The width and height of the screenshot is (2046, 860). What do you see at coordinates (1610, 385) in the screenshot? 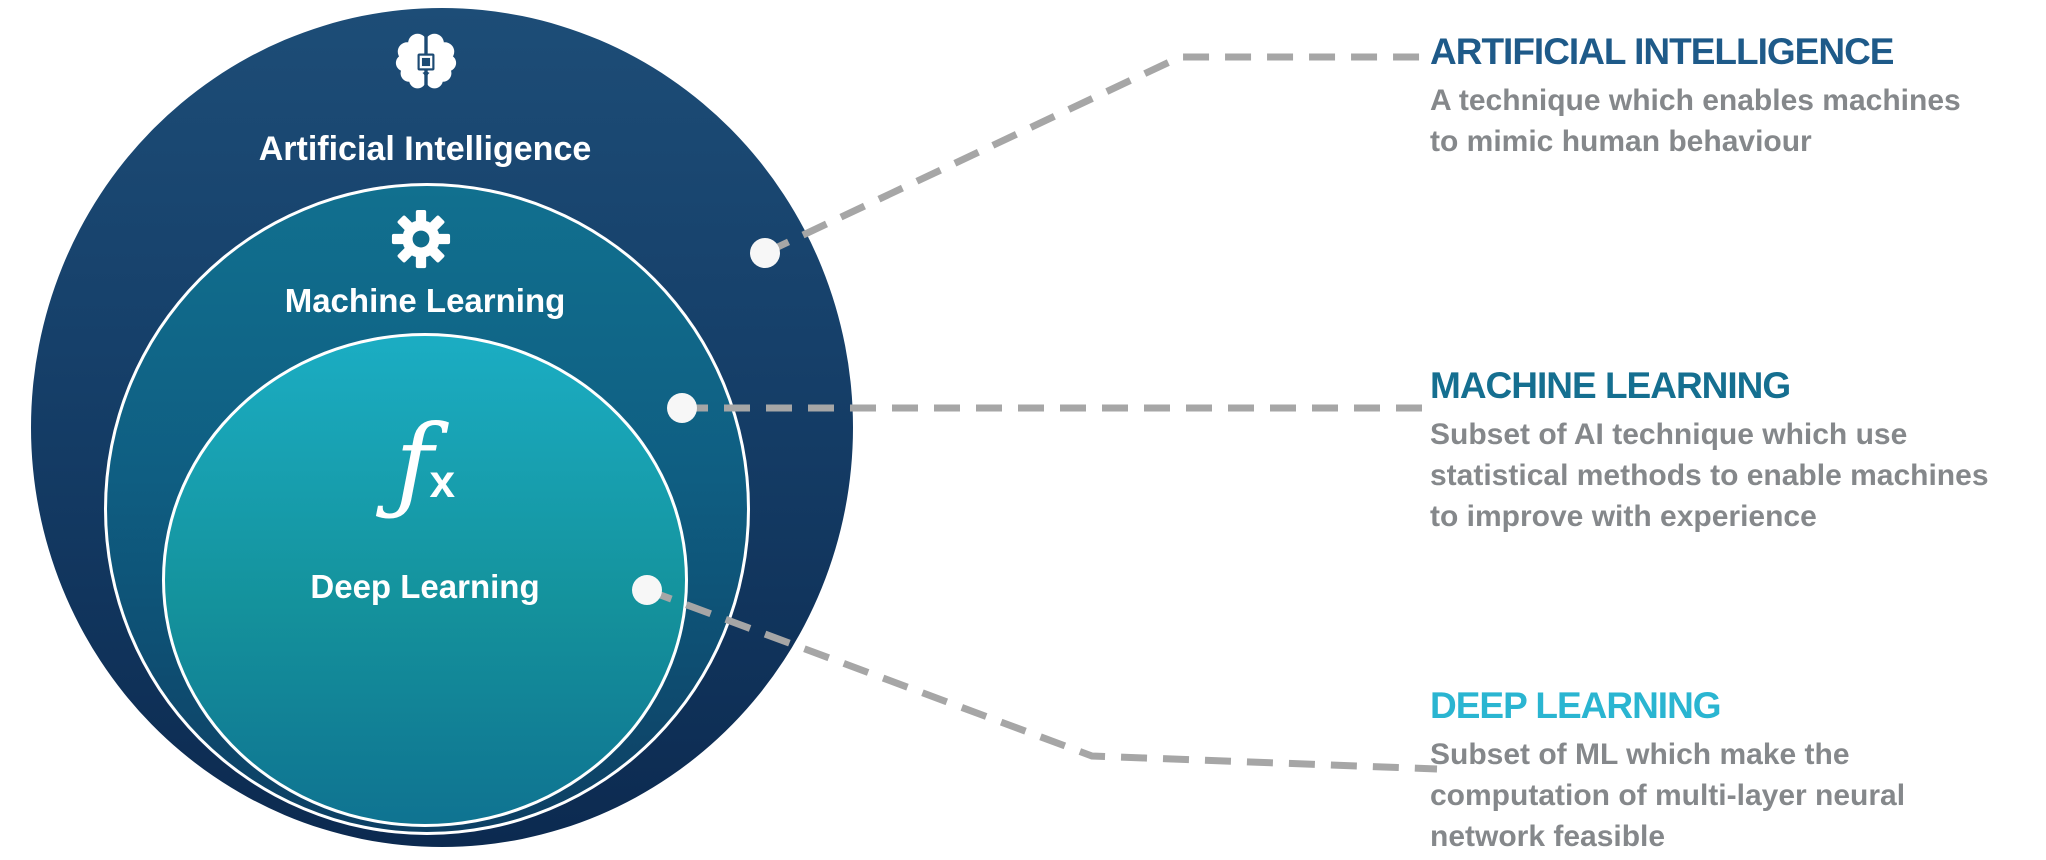
I see `legend-title-machine-learning: MACHINE LEARNING` at bounding box center [1610, 385].